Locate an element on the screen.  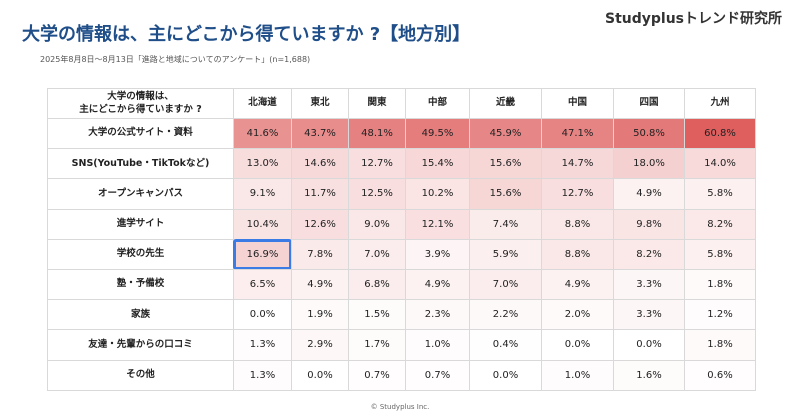
row-label: 大学の公式サイト・資料 is located at coordinates (140, 134).